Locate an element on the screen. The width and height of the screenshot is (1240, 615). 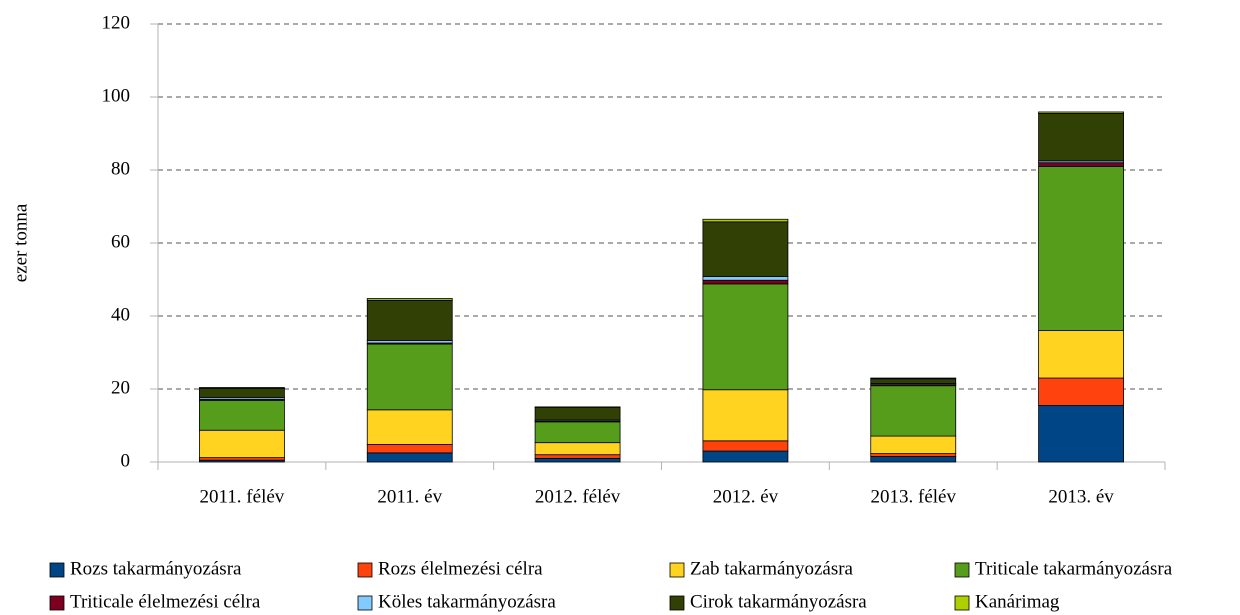
x-tick-label: 2012. év is located at coordinates (746, 496).